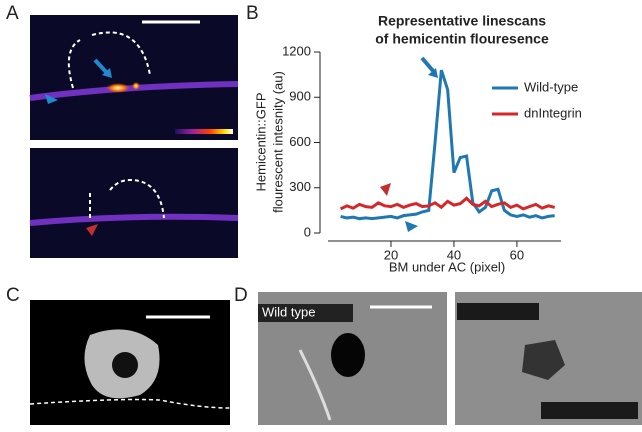 This screenshot has width=642, height=432. Describe the element at coordinates (462, 39) in the screenshot. I see `chart-title: of hemicentin flouresence` at that location.